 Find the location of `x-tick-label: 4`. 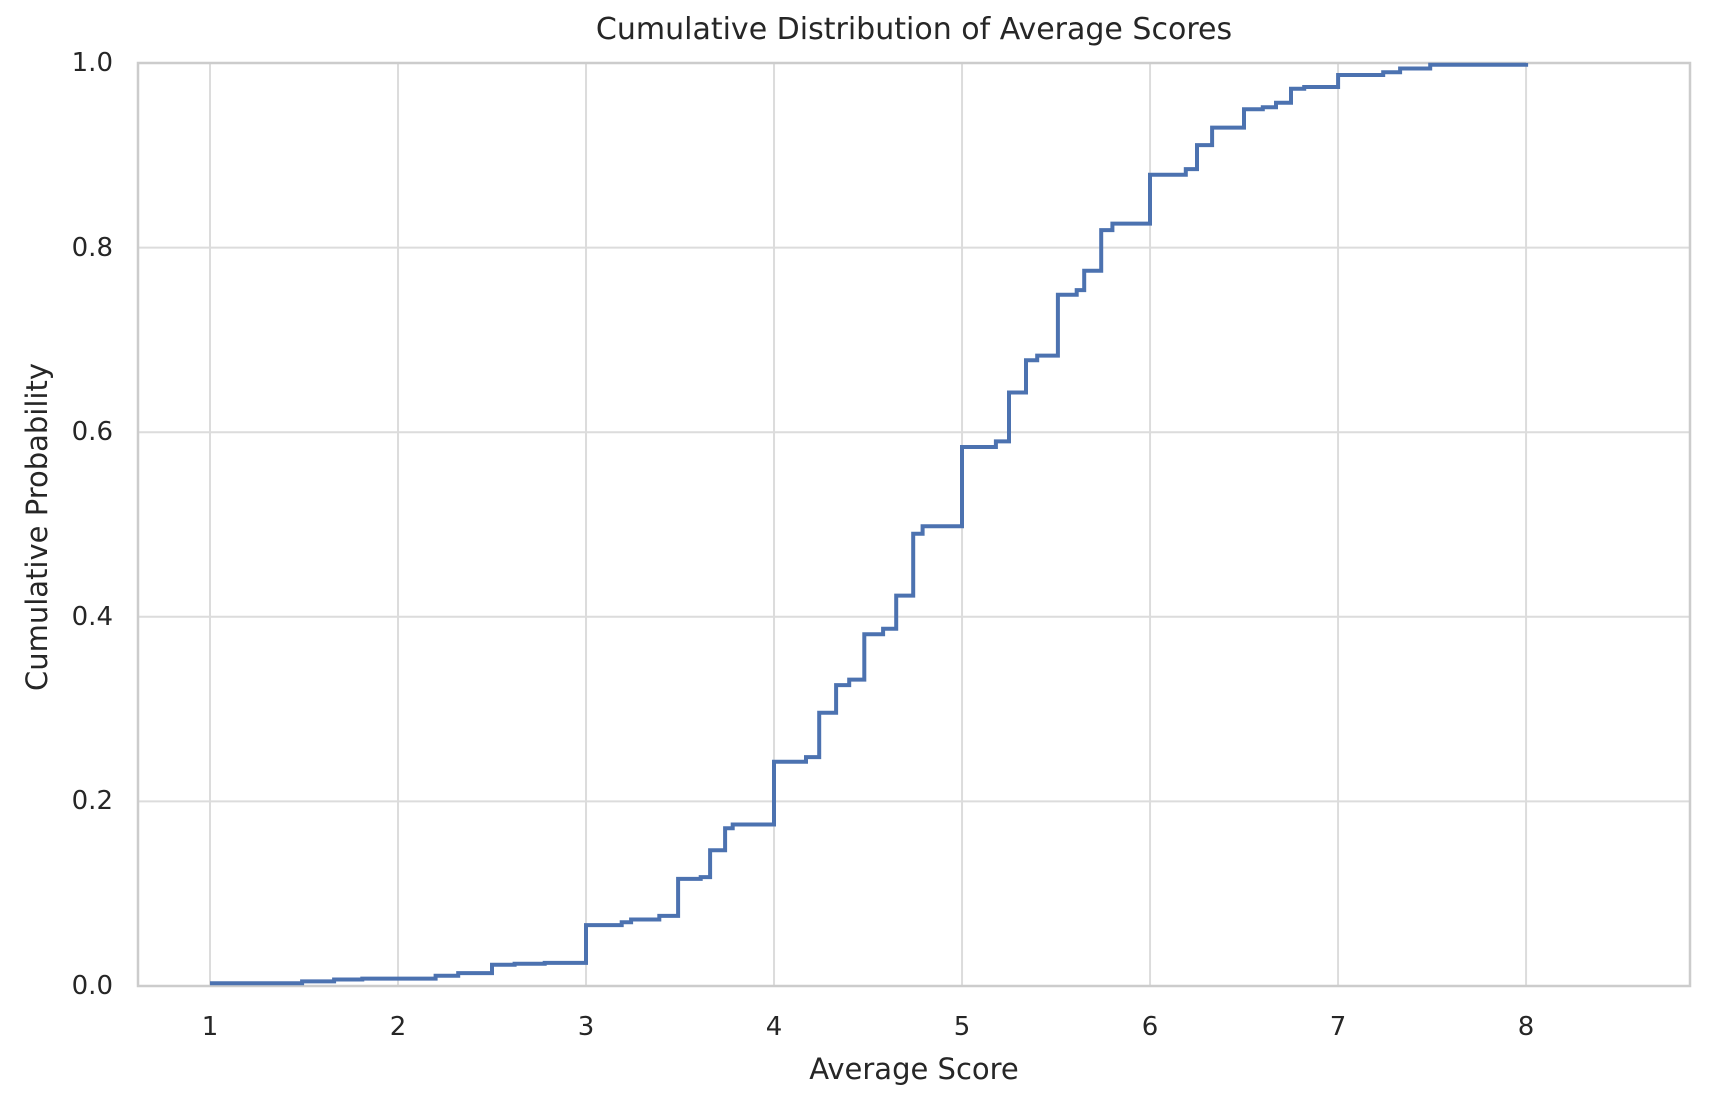

x-tick-label: 4 is located at coordinates (774, 1027).